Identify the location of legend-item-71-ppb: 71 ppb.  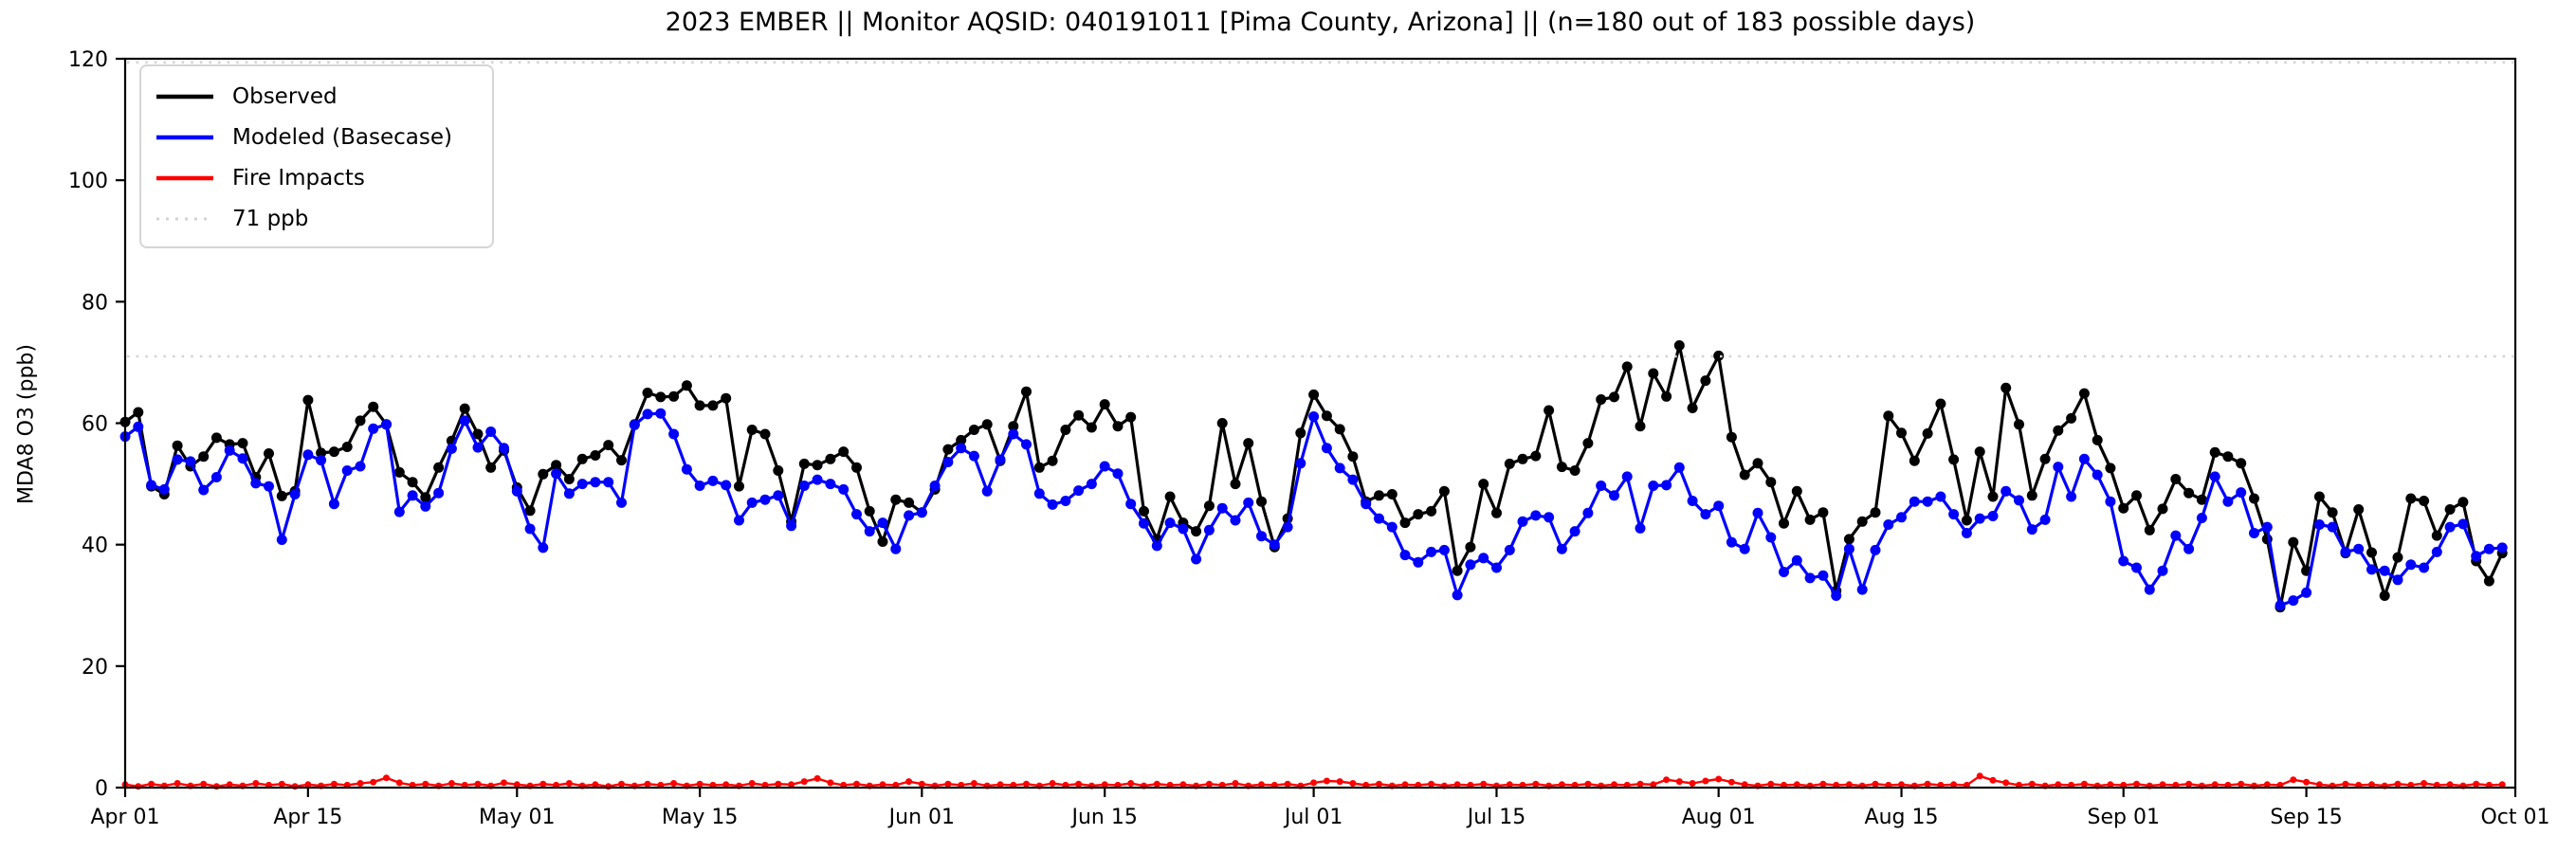
(323, 218).